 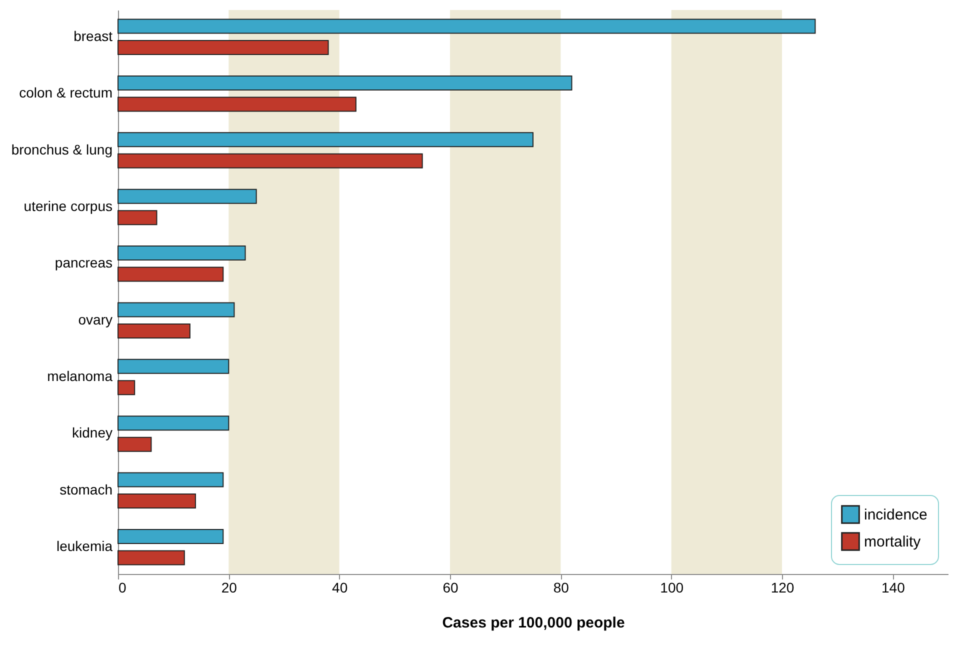 What do you see at coordinates (340, 588) in the screenshot?
I see `x-tick-label: 40` at bounding box center [340, 588].